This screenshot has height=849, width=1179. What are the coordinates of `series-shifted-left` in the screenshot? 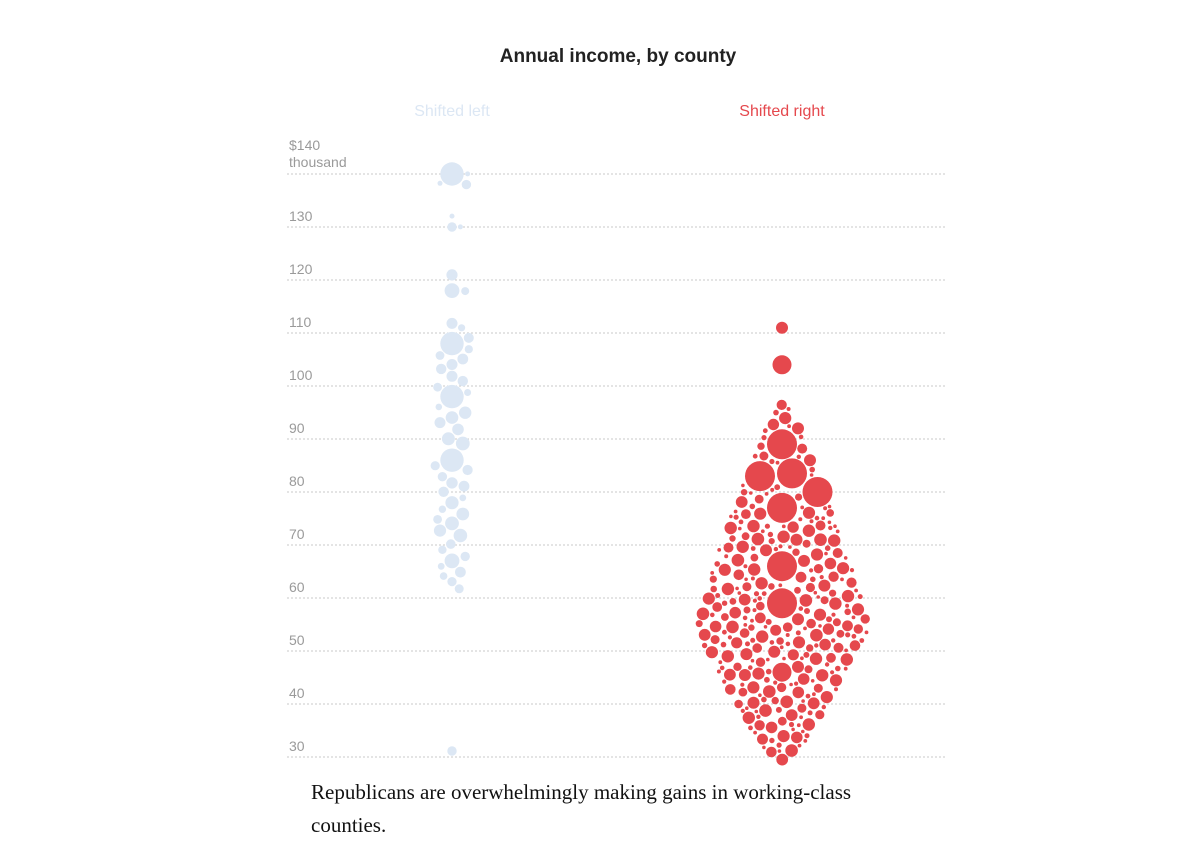 It's located at (452, 459).